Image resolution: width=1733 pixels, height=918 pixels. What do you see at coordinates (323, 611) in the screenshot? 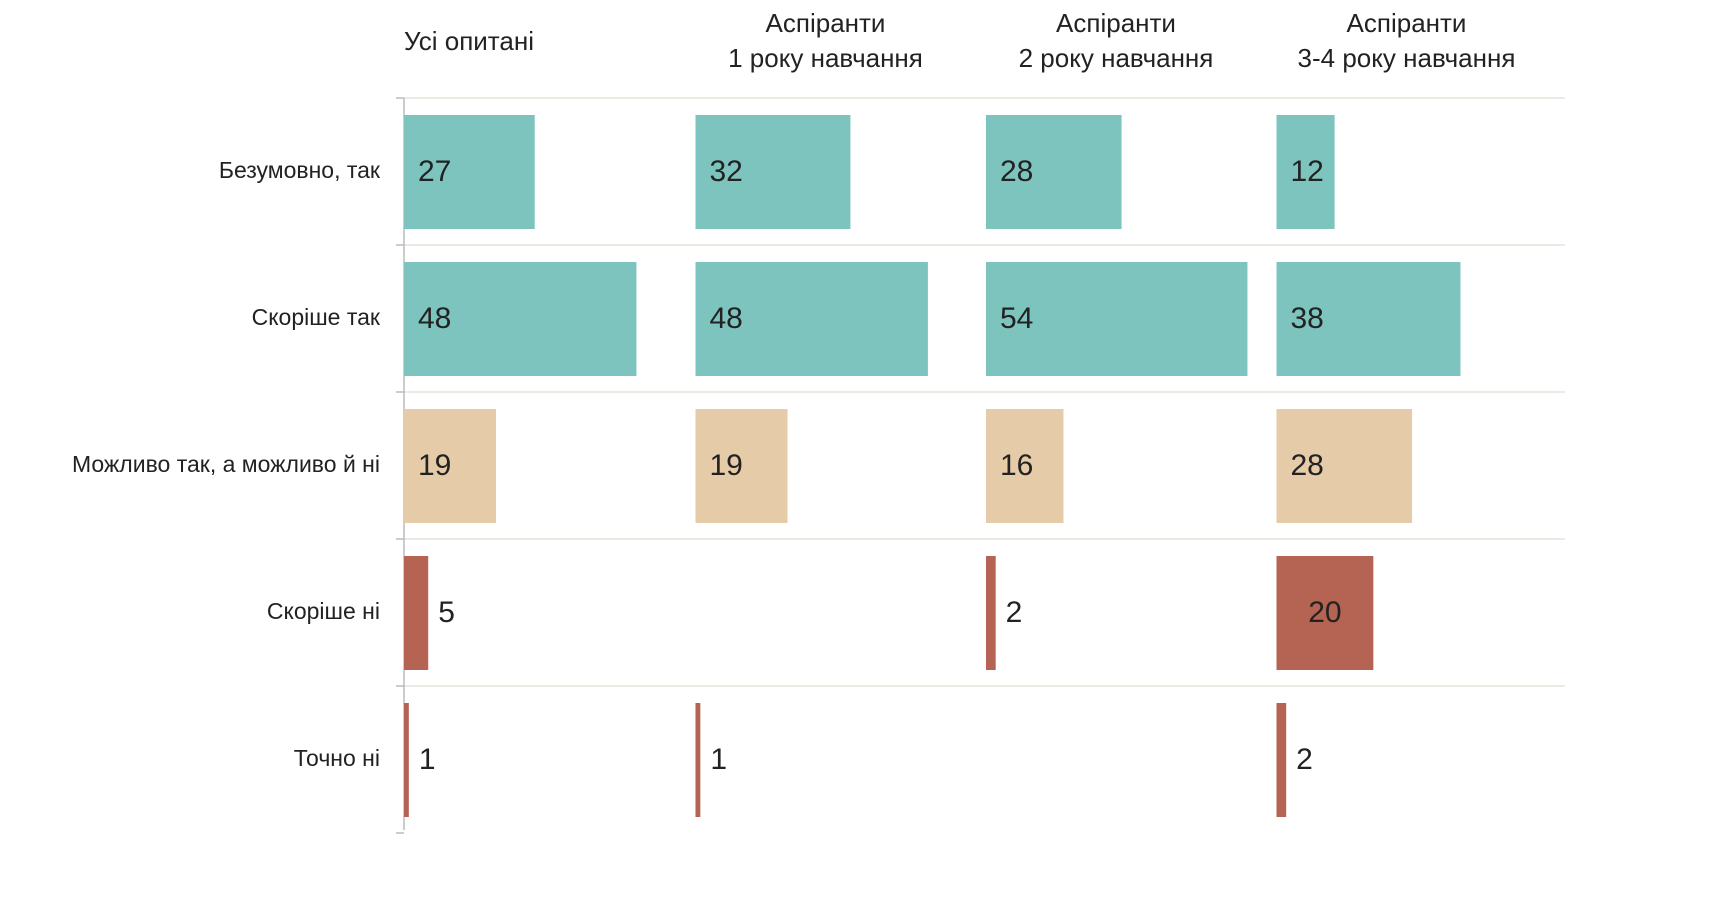
I see `category-label: Скоріше ні` at bounding box center [323, 611].